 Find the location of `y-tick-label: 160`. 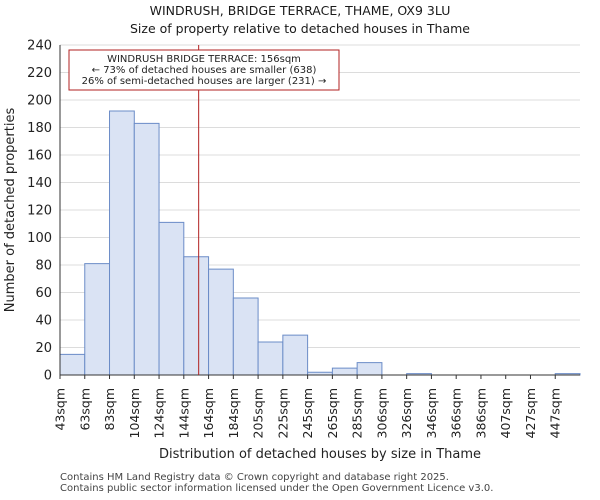

y-tick-label: 160 is located at coordinates (39, 156).